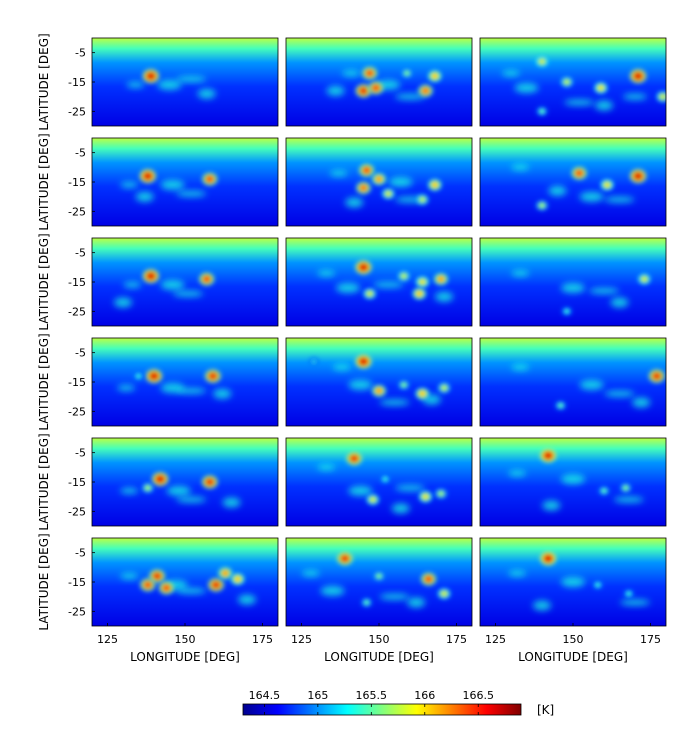  I want to click on colorbar-tick-label: 166.5, so click(478, 695).